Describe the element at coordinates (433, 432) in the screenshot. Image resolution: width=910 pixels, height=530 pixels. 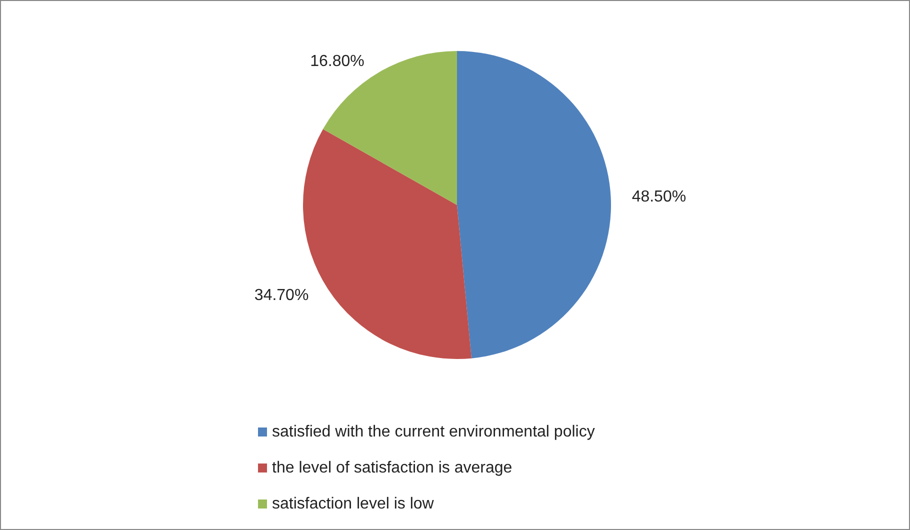
I see `legend-label: satisfied with the current environmental policy` at that location.